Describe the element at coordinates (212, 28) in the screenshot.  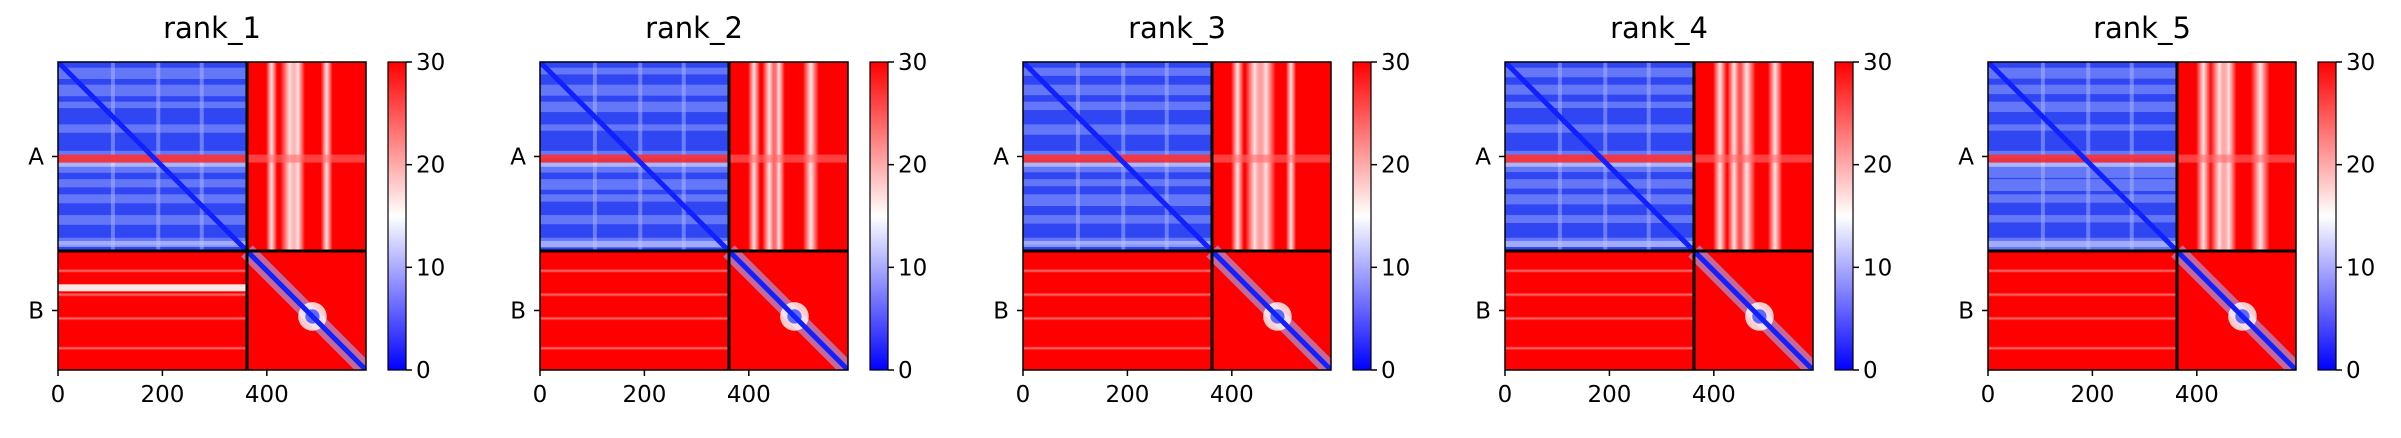
I see `panel-title: rank_1` at that location.